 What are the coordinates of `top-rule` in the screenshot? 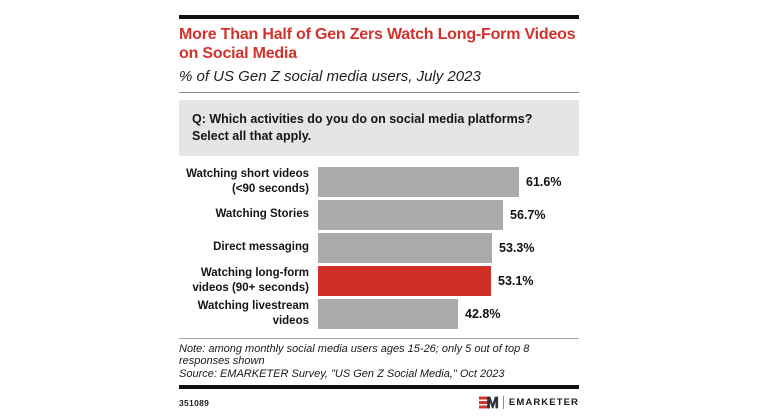 It's located at (379, 17).